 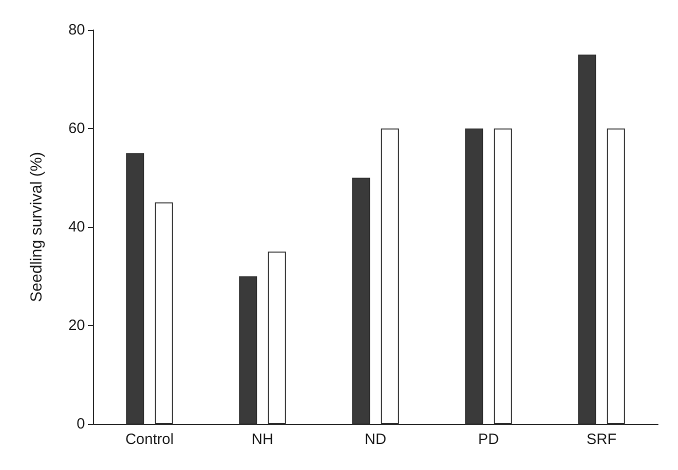 What do you see at coordinates (76, 325) in the screenshot?
I see `y-tick-label: 20` at bounding box center [76, 325].